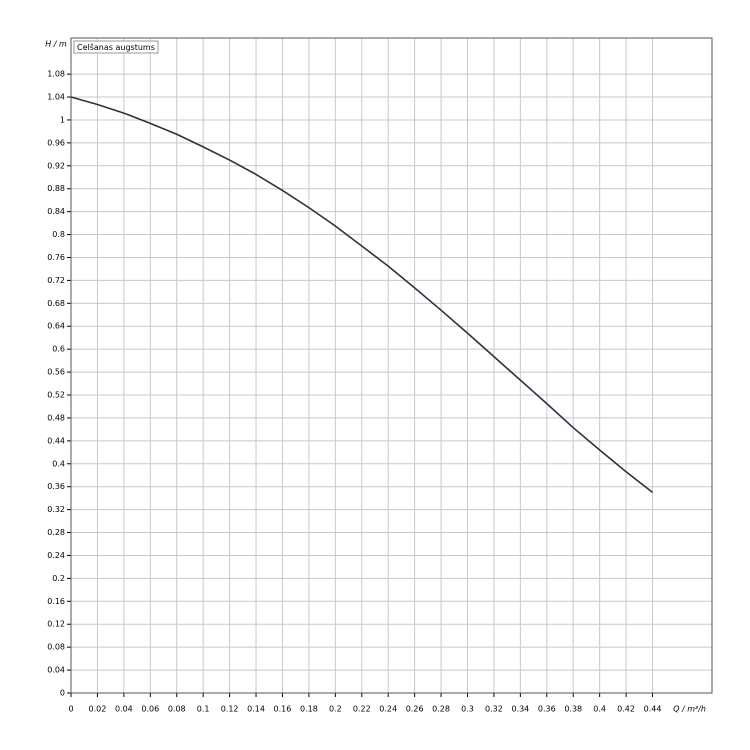  I want to click on x-tick-label: 0.2, so click(335, 709).